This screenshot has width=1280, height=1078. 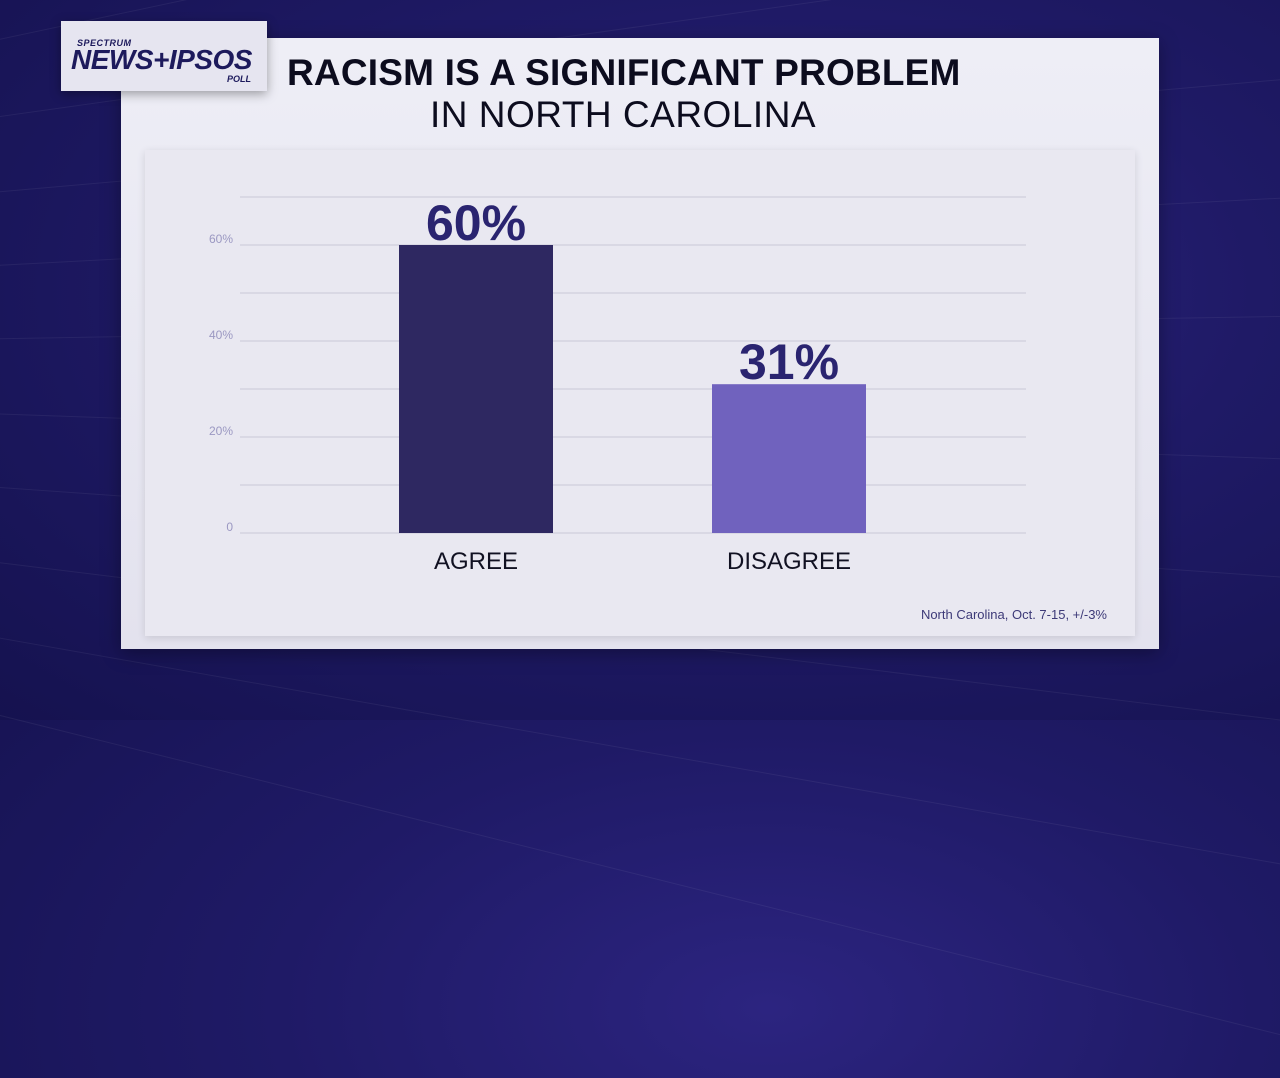 What do you see at coordinates (789, 561) in the screenshot?
I see `category-label: DISAGREE` at bounding box center [789, 561].